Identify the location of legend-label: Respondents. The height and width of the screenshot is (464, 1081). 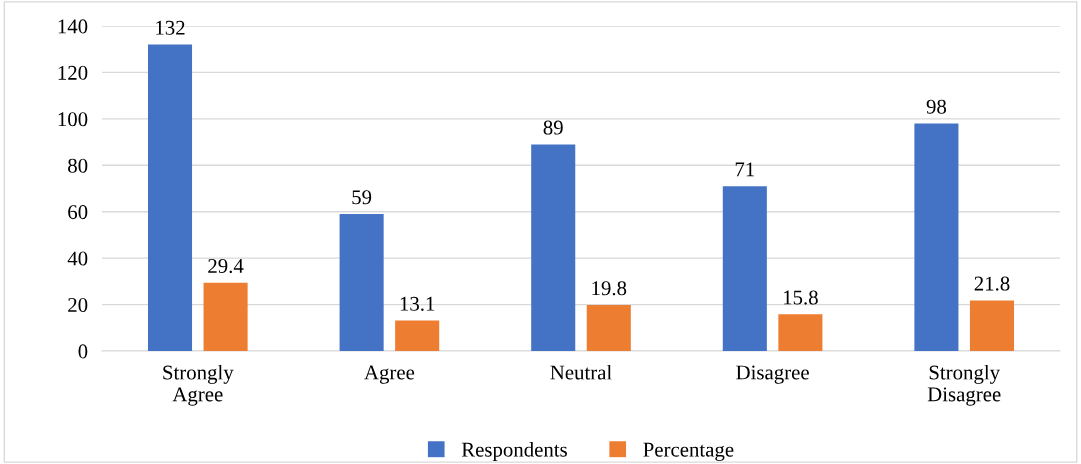
(514, 451).